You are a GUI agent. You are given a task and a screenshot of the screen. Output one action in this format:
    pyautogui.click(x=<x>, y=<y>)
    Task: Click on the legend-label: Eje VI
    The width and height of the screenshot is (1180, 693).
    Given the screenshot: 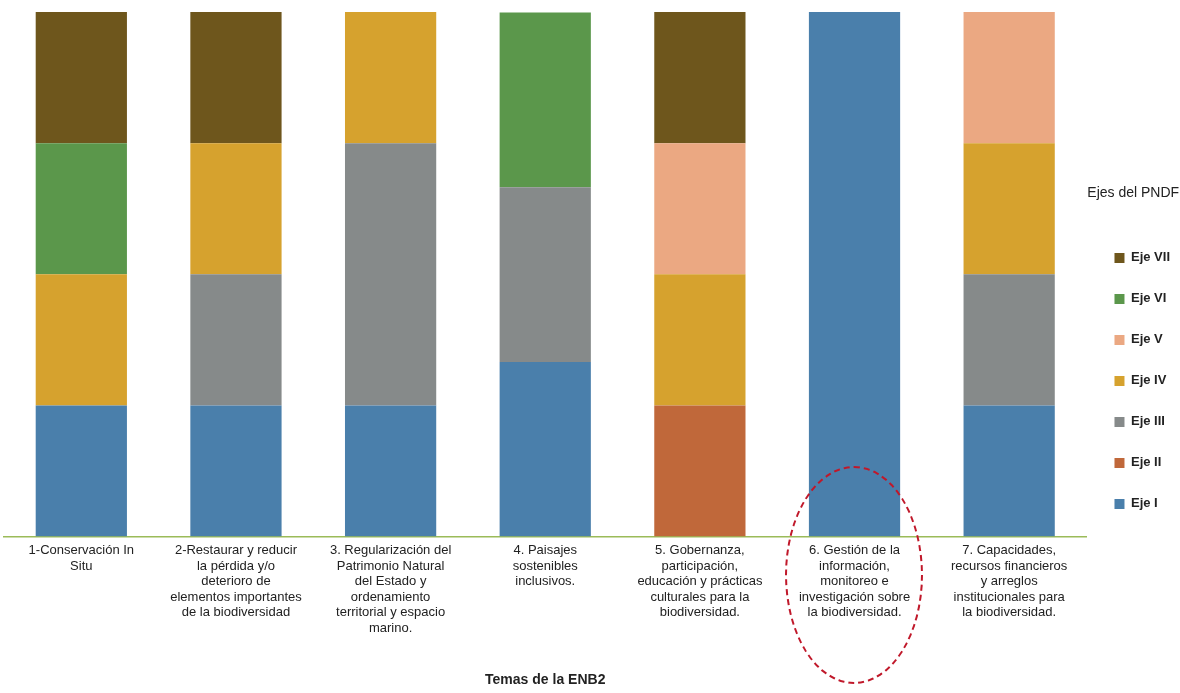 What is the action you would take?
    pyautogui.click(x=1148, y=298)
    